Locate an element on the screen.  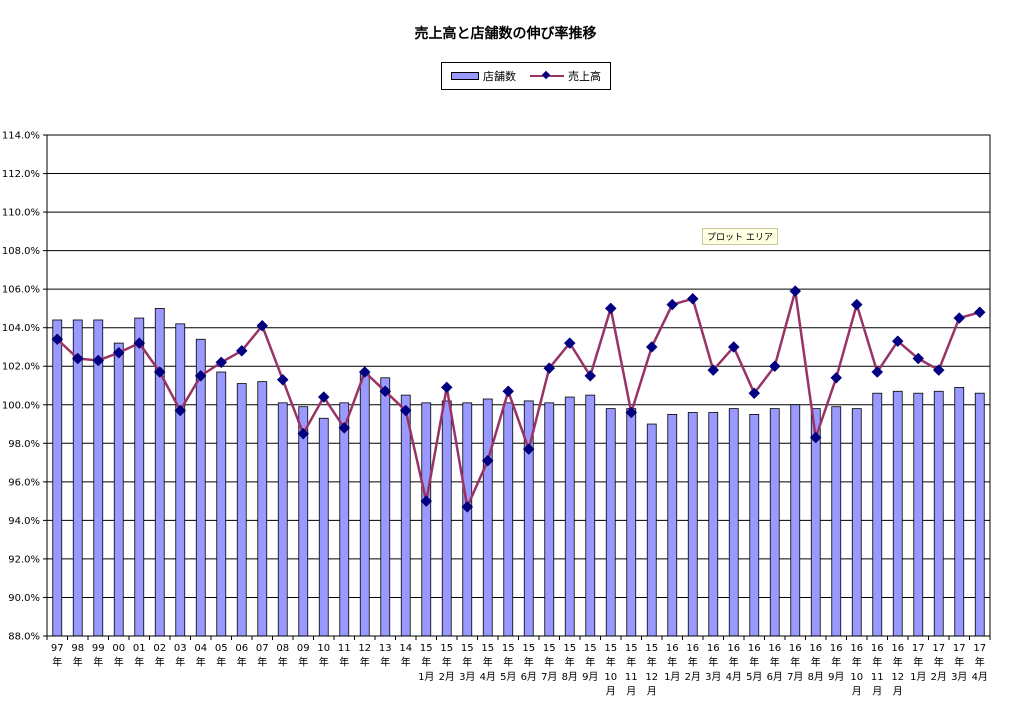
legend-entry-bar: 店舗数 is located at coordinates (483, 76).